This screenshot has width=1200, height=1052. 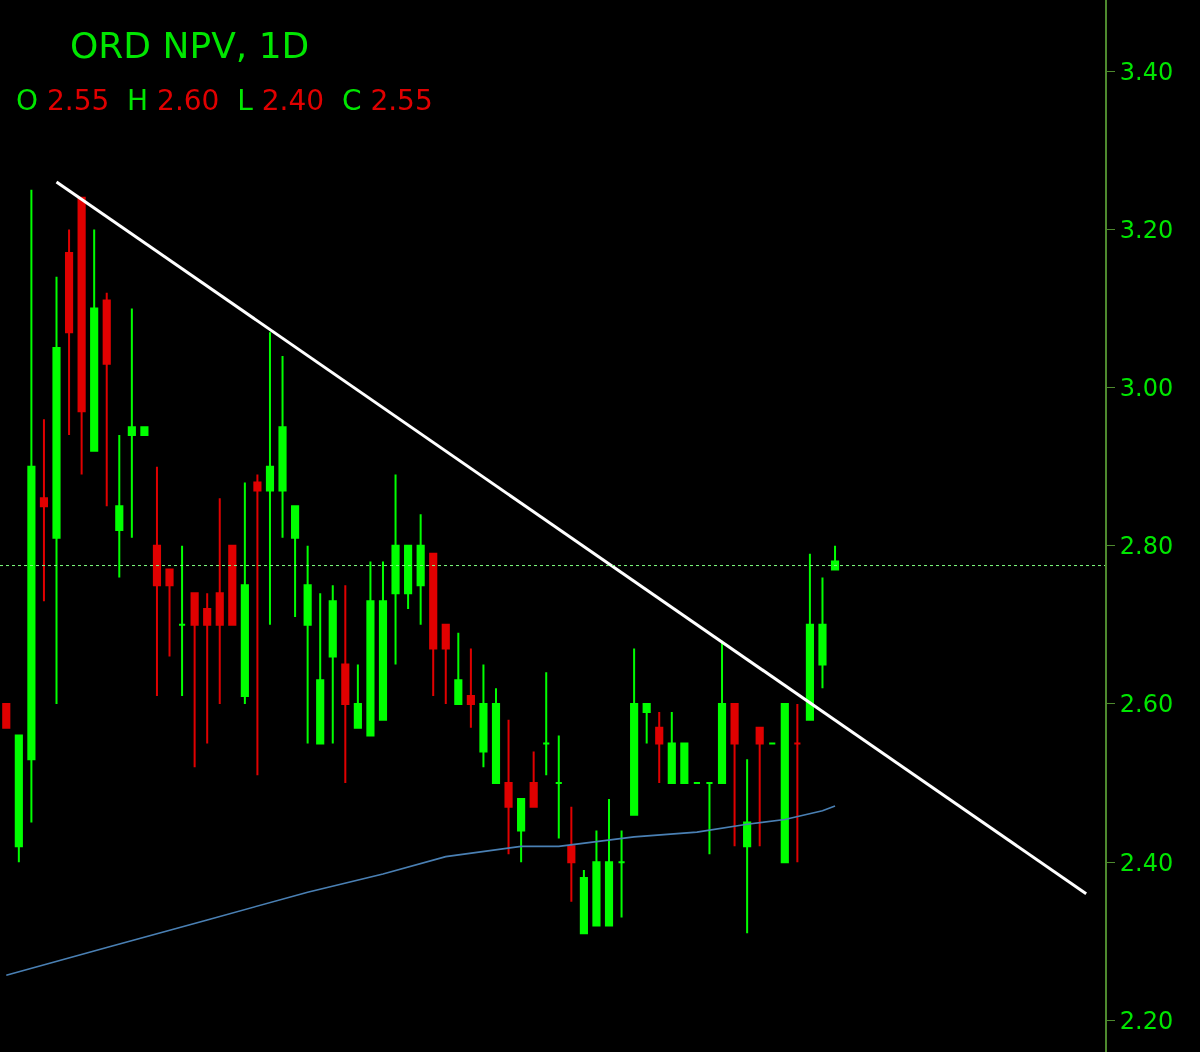 I want to click on annotation: O 2.55 H 2.60 L 2.40 C 2.55, so click(x=224, y=100).